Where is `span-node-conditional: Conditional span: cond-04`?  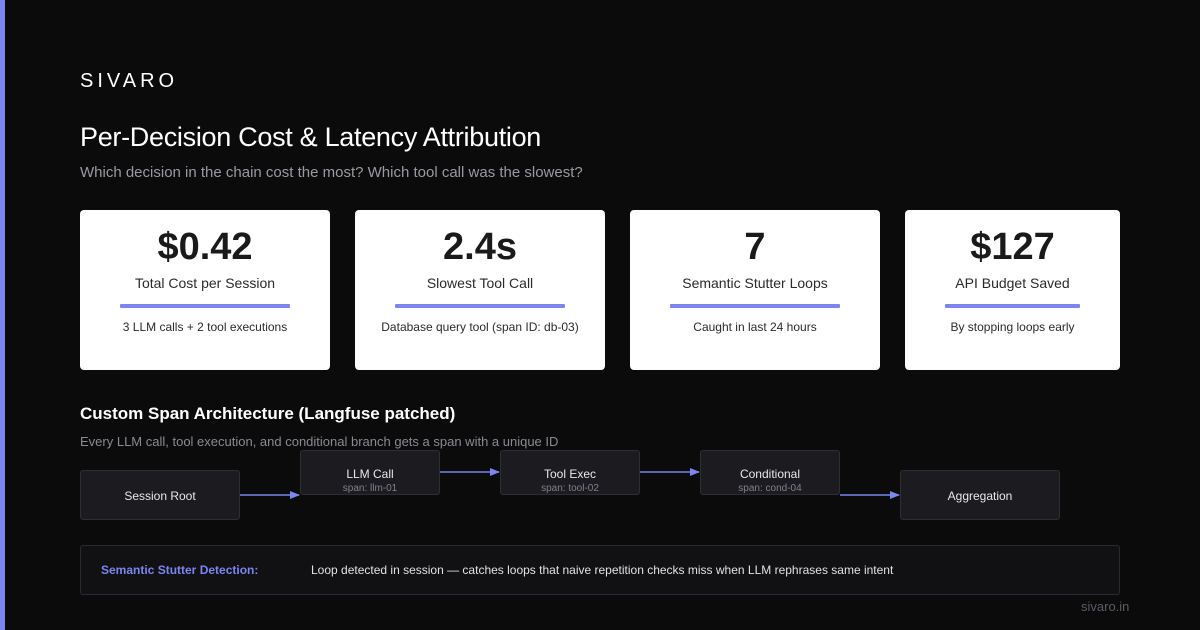 span-node-conditional: Conditional span: cond-04 is located at coordinates (770, 472).